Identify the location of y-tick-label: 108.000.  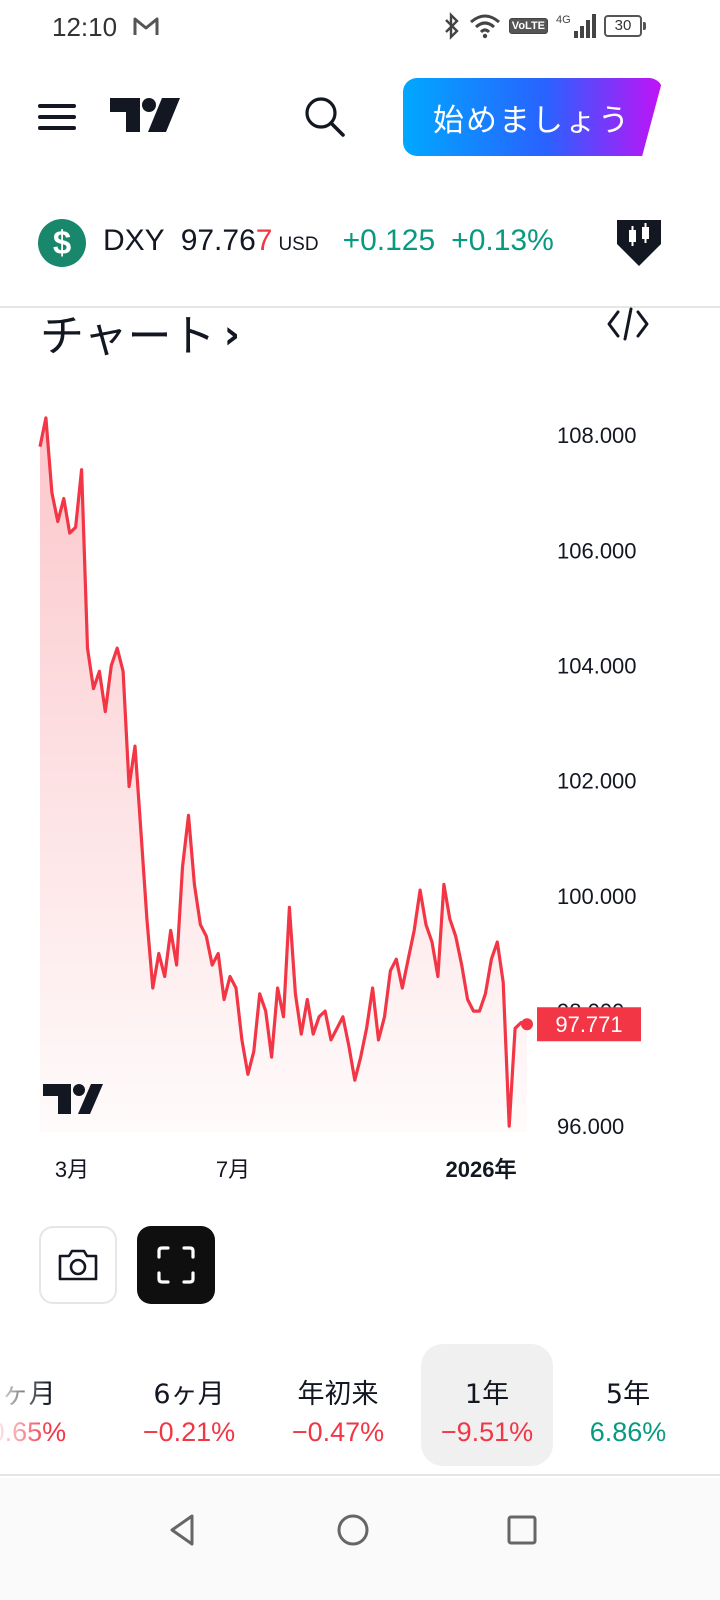
(597, 435).